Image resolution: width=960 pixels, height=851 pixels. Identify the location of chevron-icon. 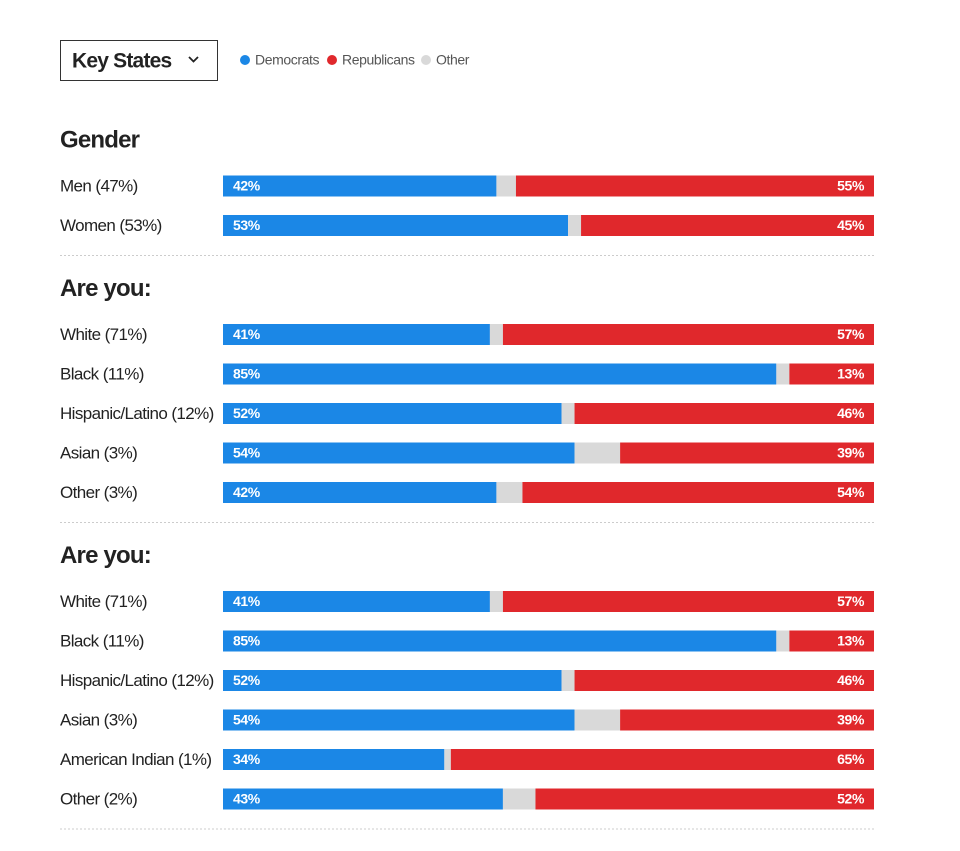
(193, 59).